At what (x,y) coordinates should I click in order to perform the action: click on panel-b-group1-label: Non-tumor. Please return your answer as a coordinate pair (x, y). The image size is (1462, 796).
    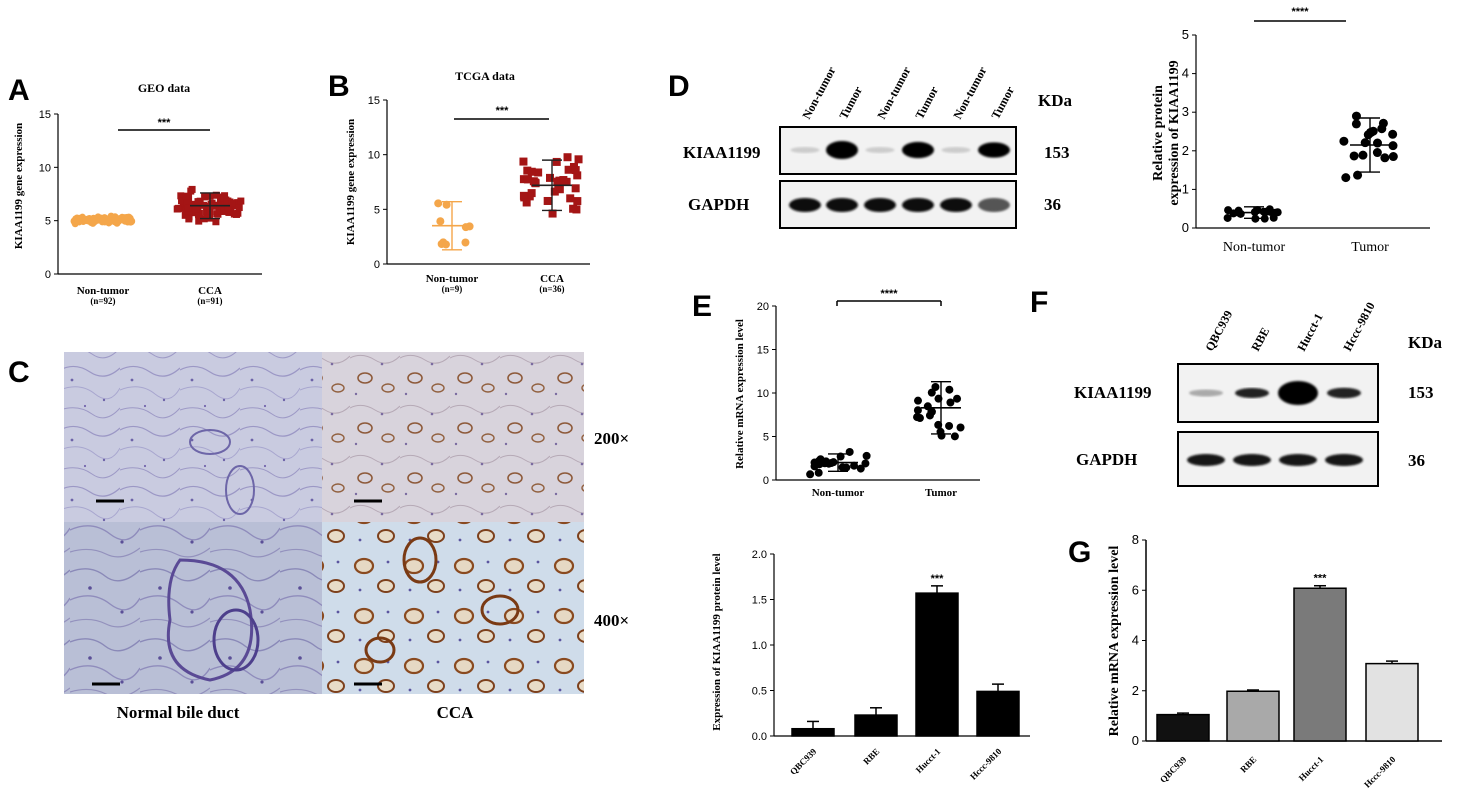
    Looking at the image, I should click on (452, 279).